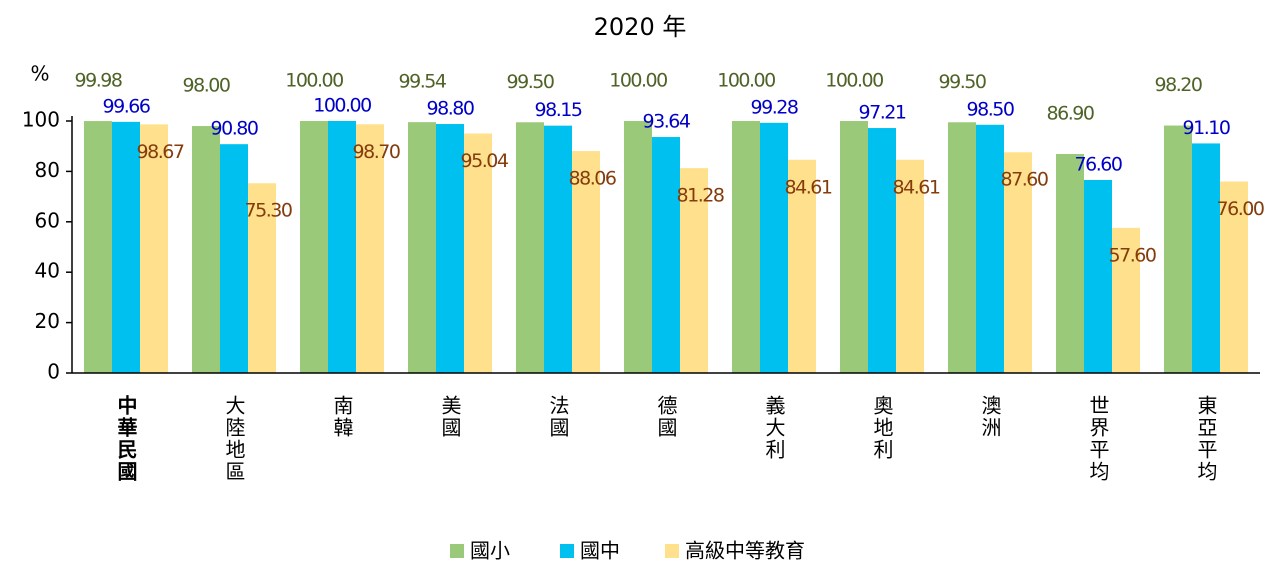 Image resolution: width=1283 pixels, height=571 pixels. I want to click on x-tick-label: 法國, so click(558, 417).